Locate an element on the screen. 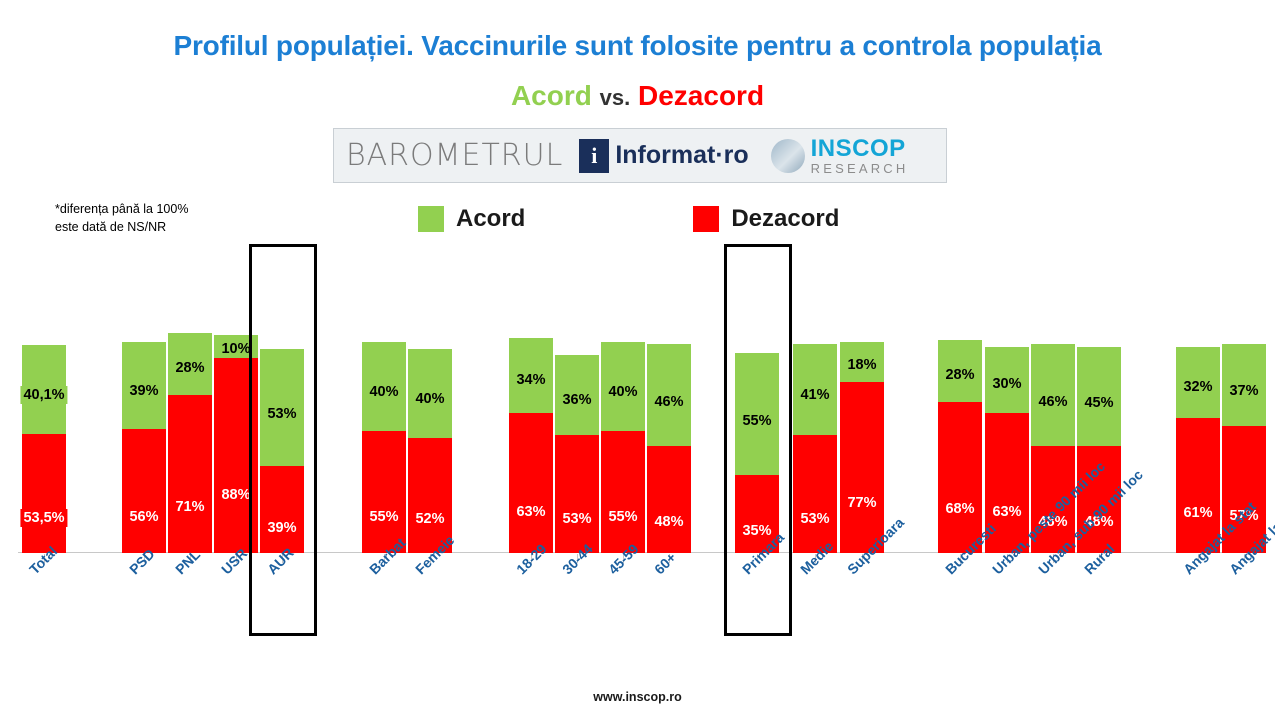 Image resolution: width=1275 pixels, height=715 pixels. bar-label-acord: 45% is located at coordinates (1099, 402).